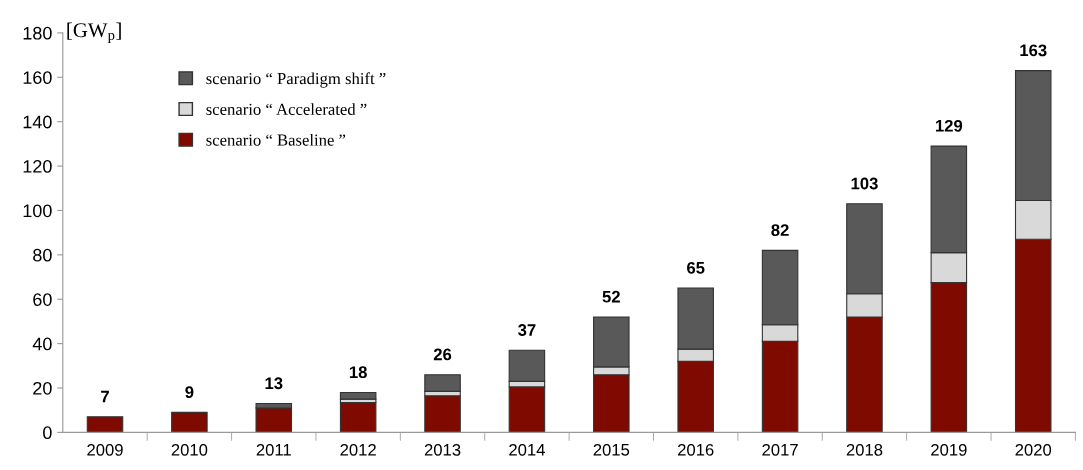 This screenshot has height=470, width=1083. I want to click on x-tick-label: 2015, so click(611, 449).